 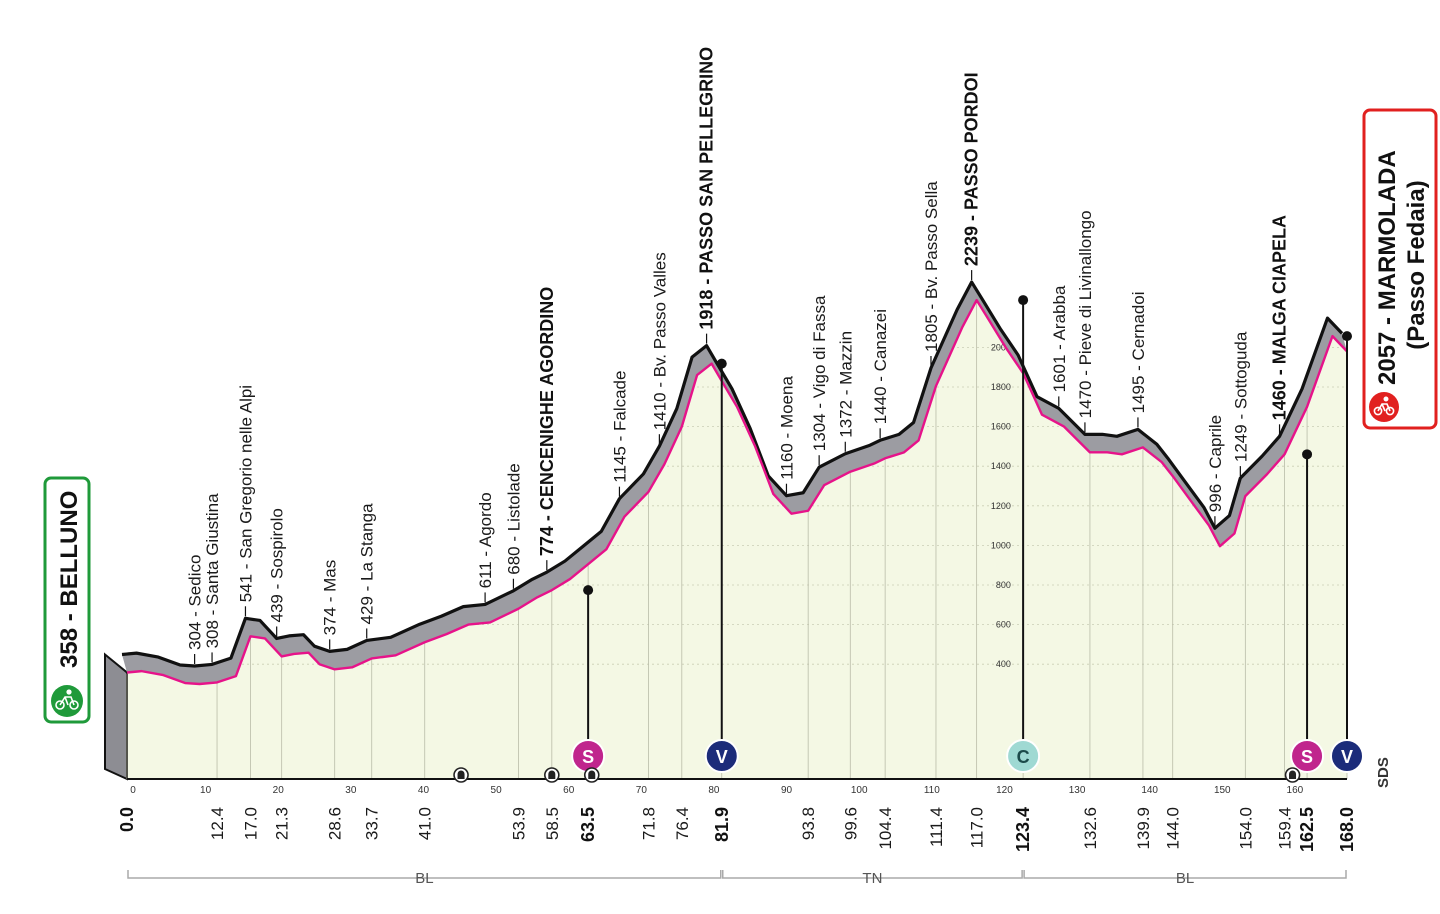 I want to click on place-label: 1145 - Falcade, so click(x=619, y=427).